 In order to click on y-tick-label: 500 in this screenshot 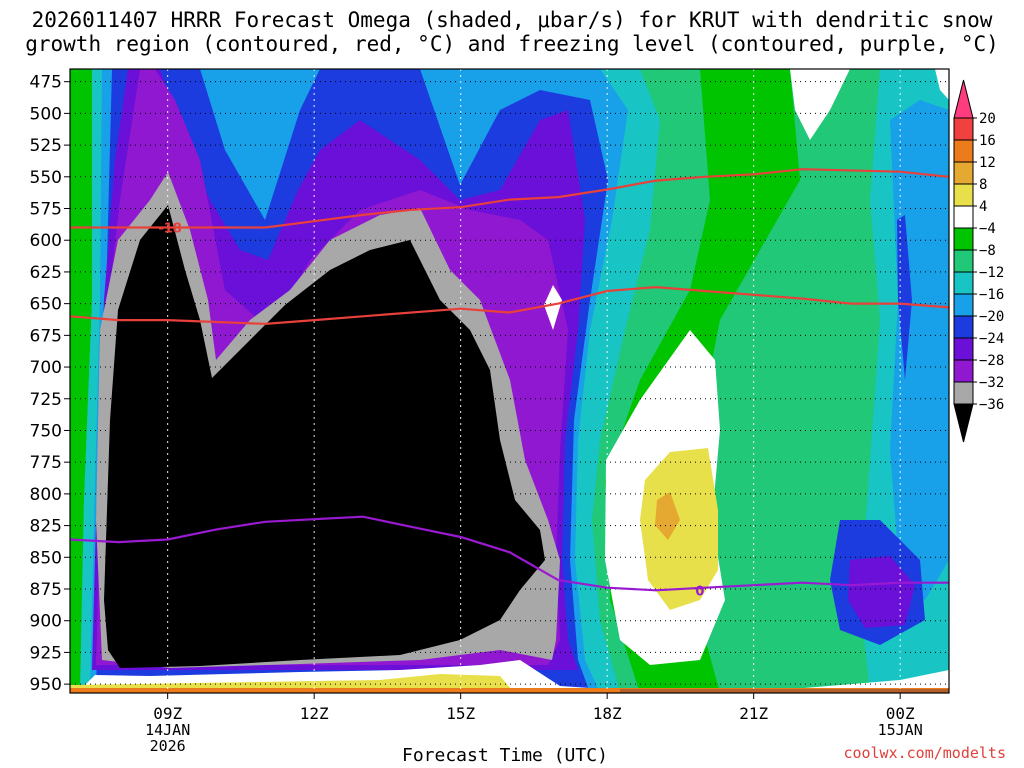, I will do `click(46, 114)`.